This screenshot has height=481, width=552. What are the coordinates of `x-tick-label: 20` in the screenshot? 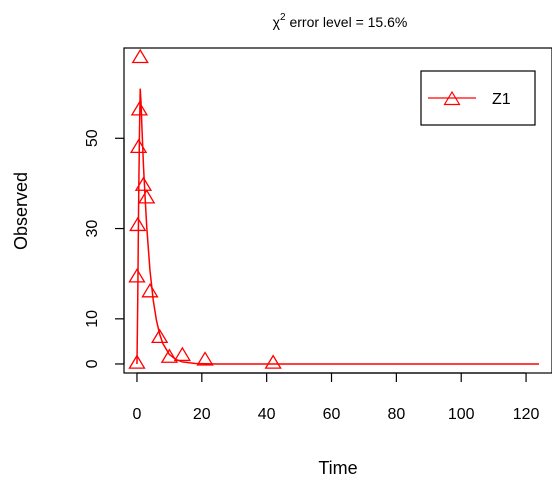 It's located at (202, 414).